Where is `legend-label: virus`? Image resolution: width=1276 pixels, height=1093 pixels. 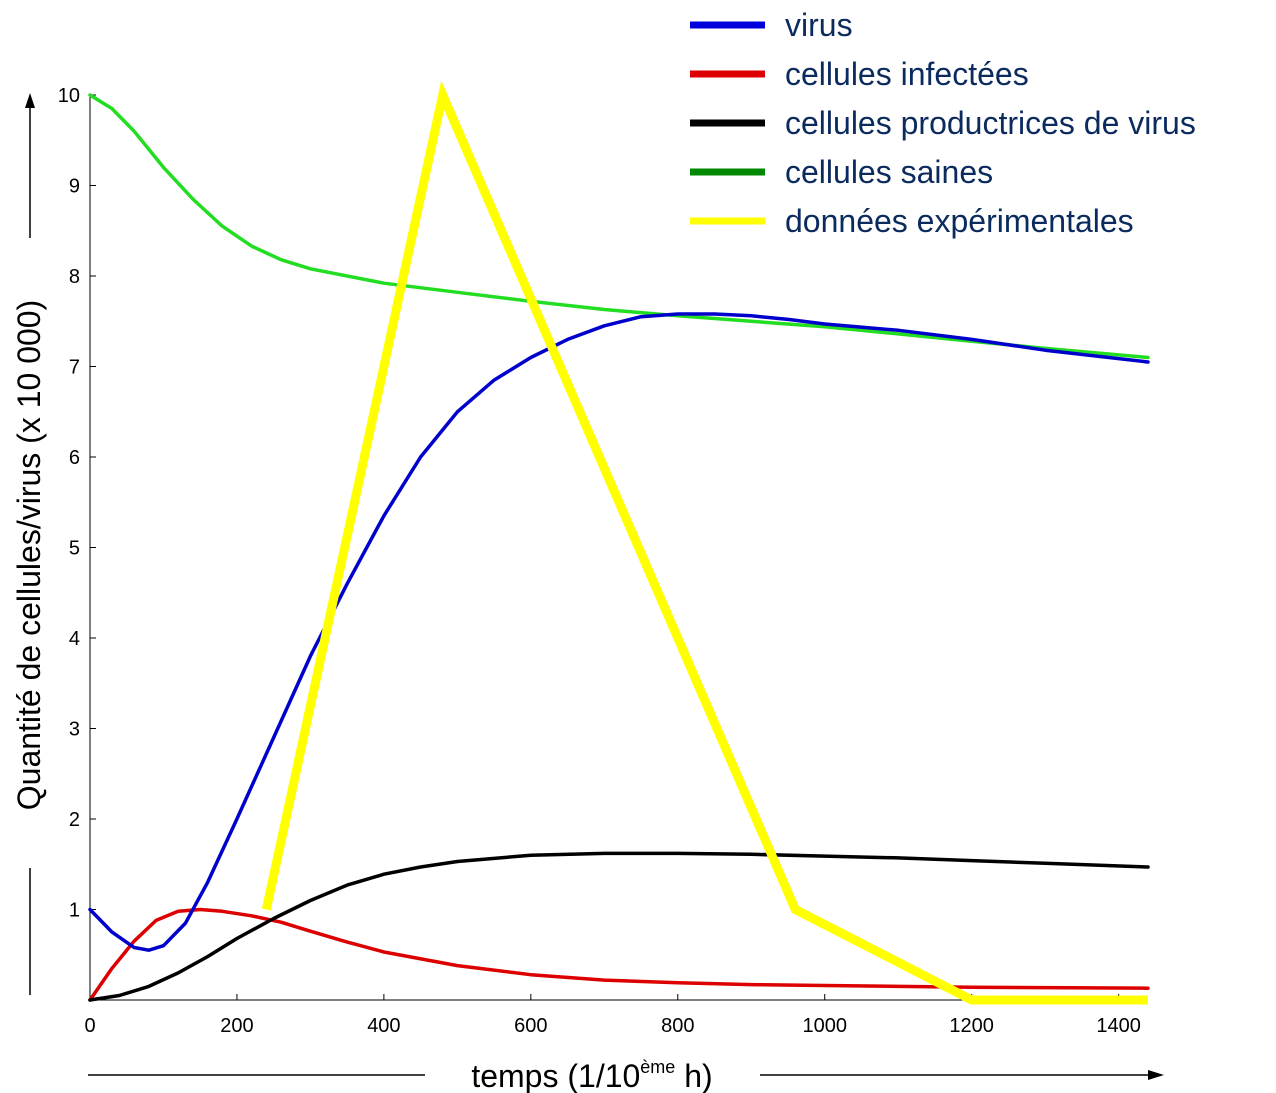 legend-label: virus is located at coordinates (819, 25).